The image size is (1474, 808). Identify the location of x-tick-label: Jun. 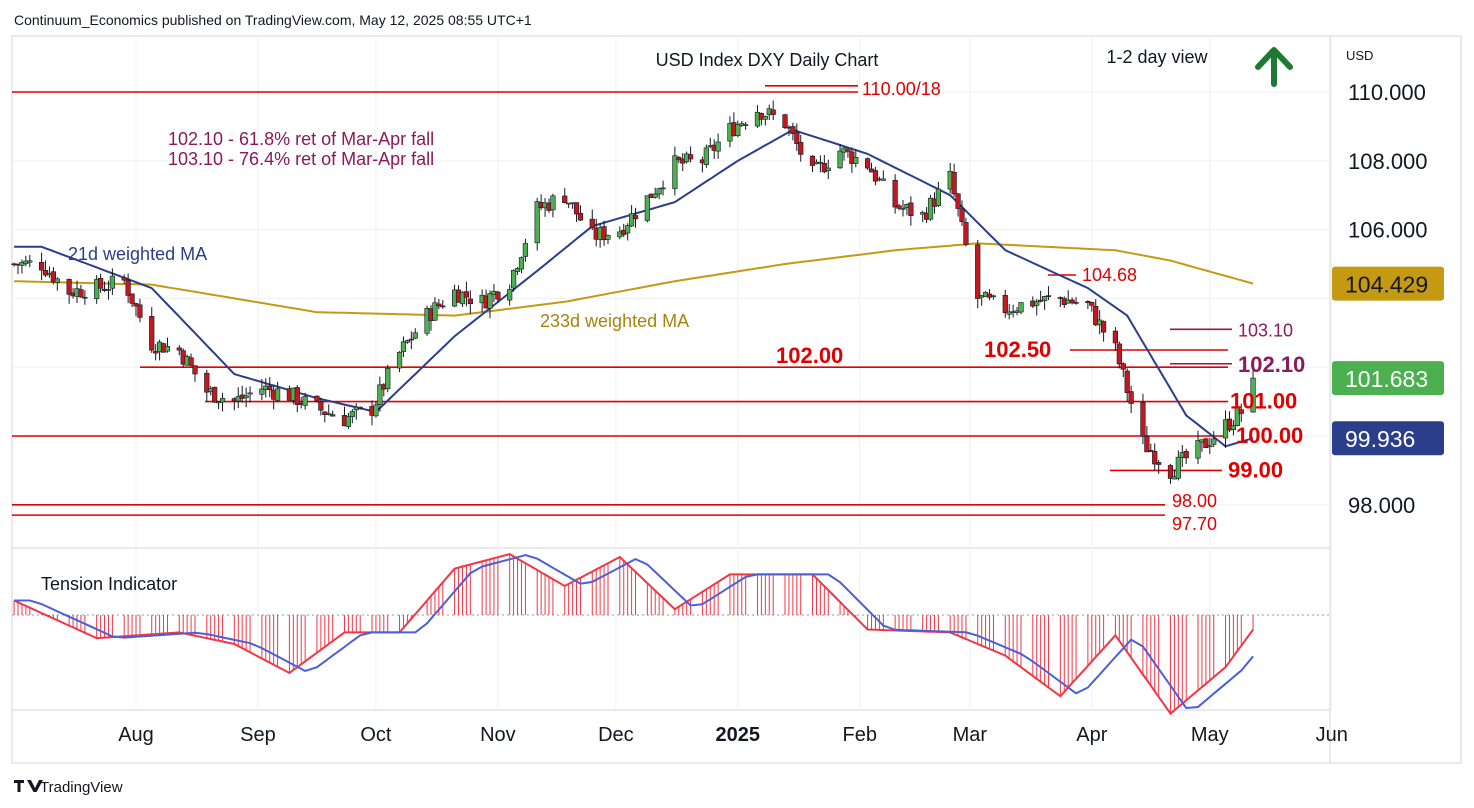
(1332, 735).